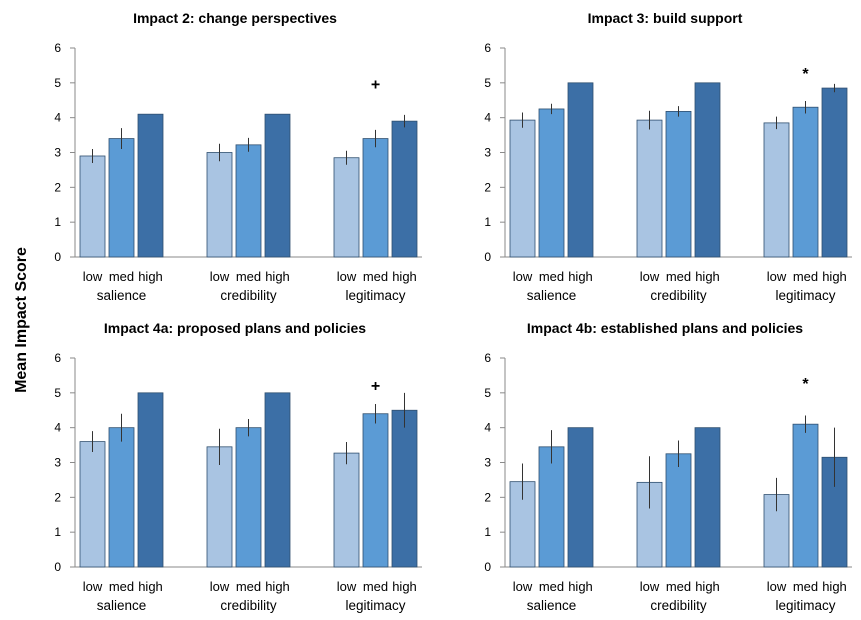 The image size is (861, 620). Describe the element at coordinates (665, 18) in the screenshot. I see `chart-title: Impact 3: build support` at that location.